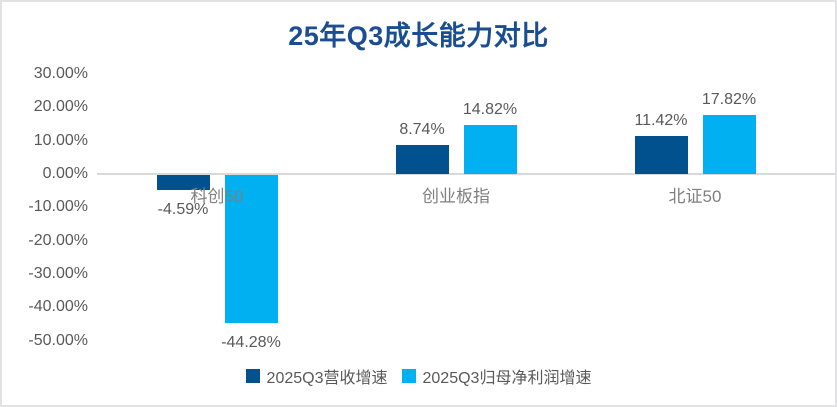 This screenshot has width=837, height=407. I want to click on category-label: 科创50, so click(217, 196).